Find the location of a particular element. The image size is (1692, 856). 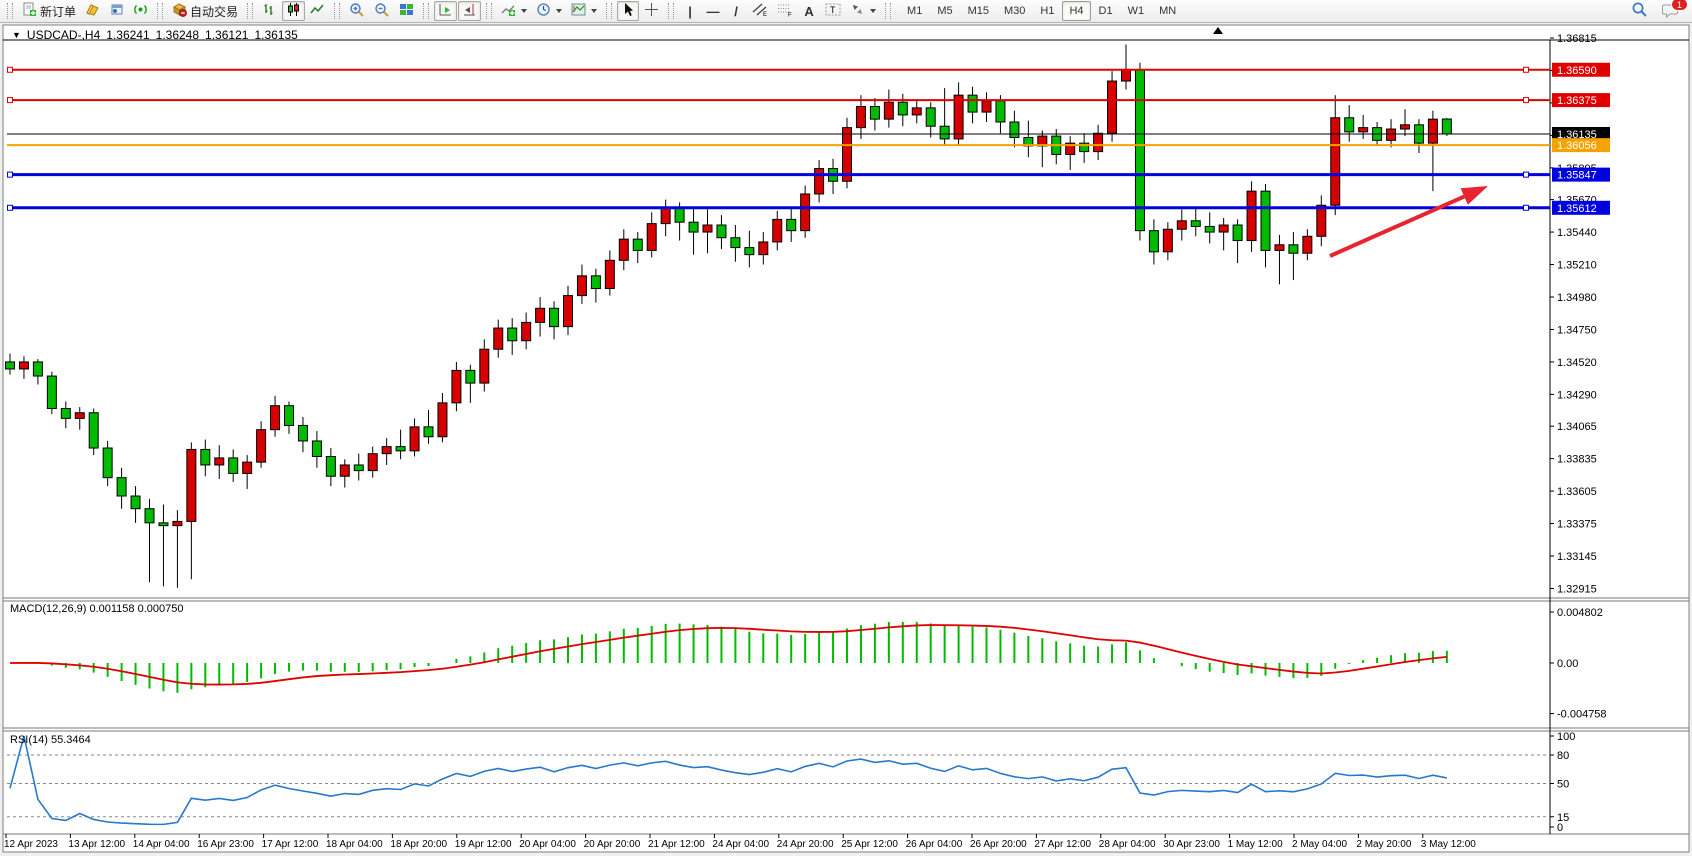

svg-text: F is located at coordinates (790, 15).